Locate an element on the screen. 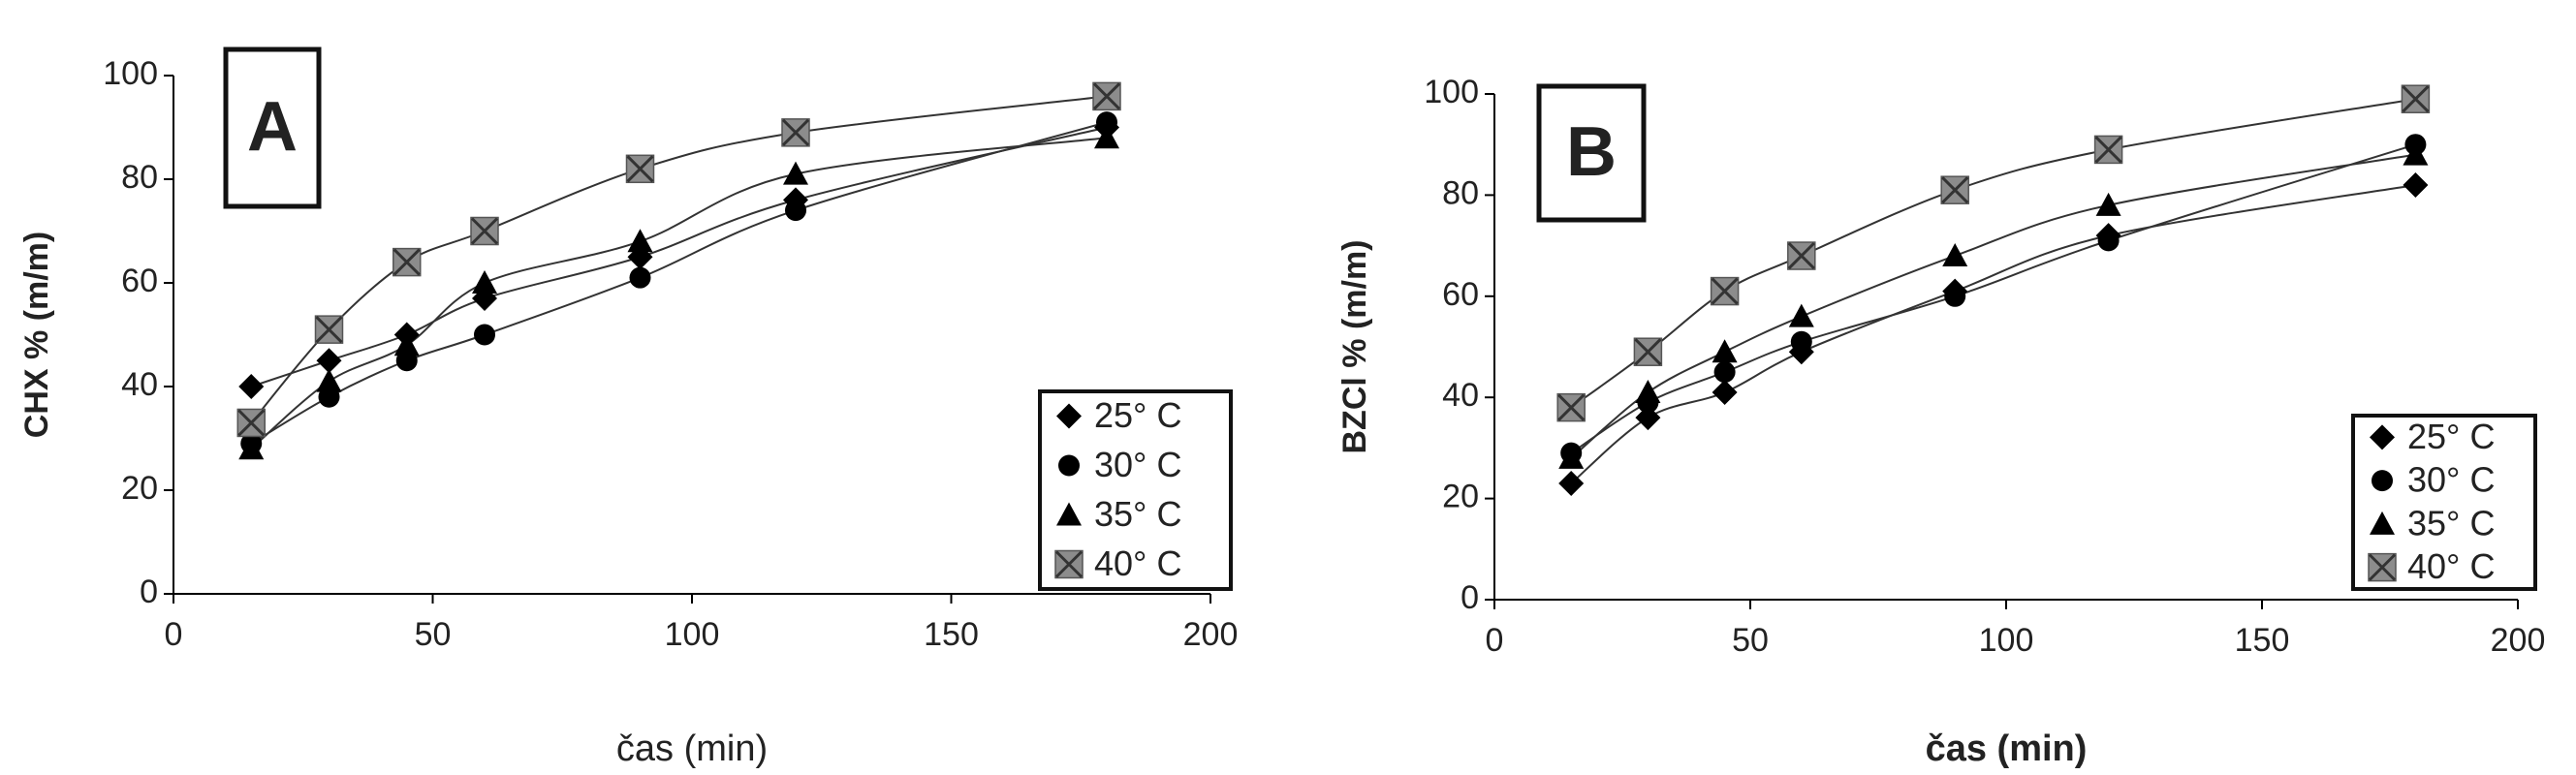 Image resolution: width=2576 pixels, height=775 pixels. y-tick-label: 0 is located at coordinates (149, 592).